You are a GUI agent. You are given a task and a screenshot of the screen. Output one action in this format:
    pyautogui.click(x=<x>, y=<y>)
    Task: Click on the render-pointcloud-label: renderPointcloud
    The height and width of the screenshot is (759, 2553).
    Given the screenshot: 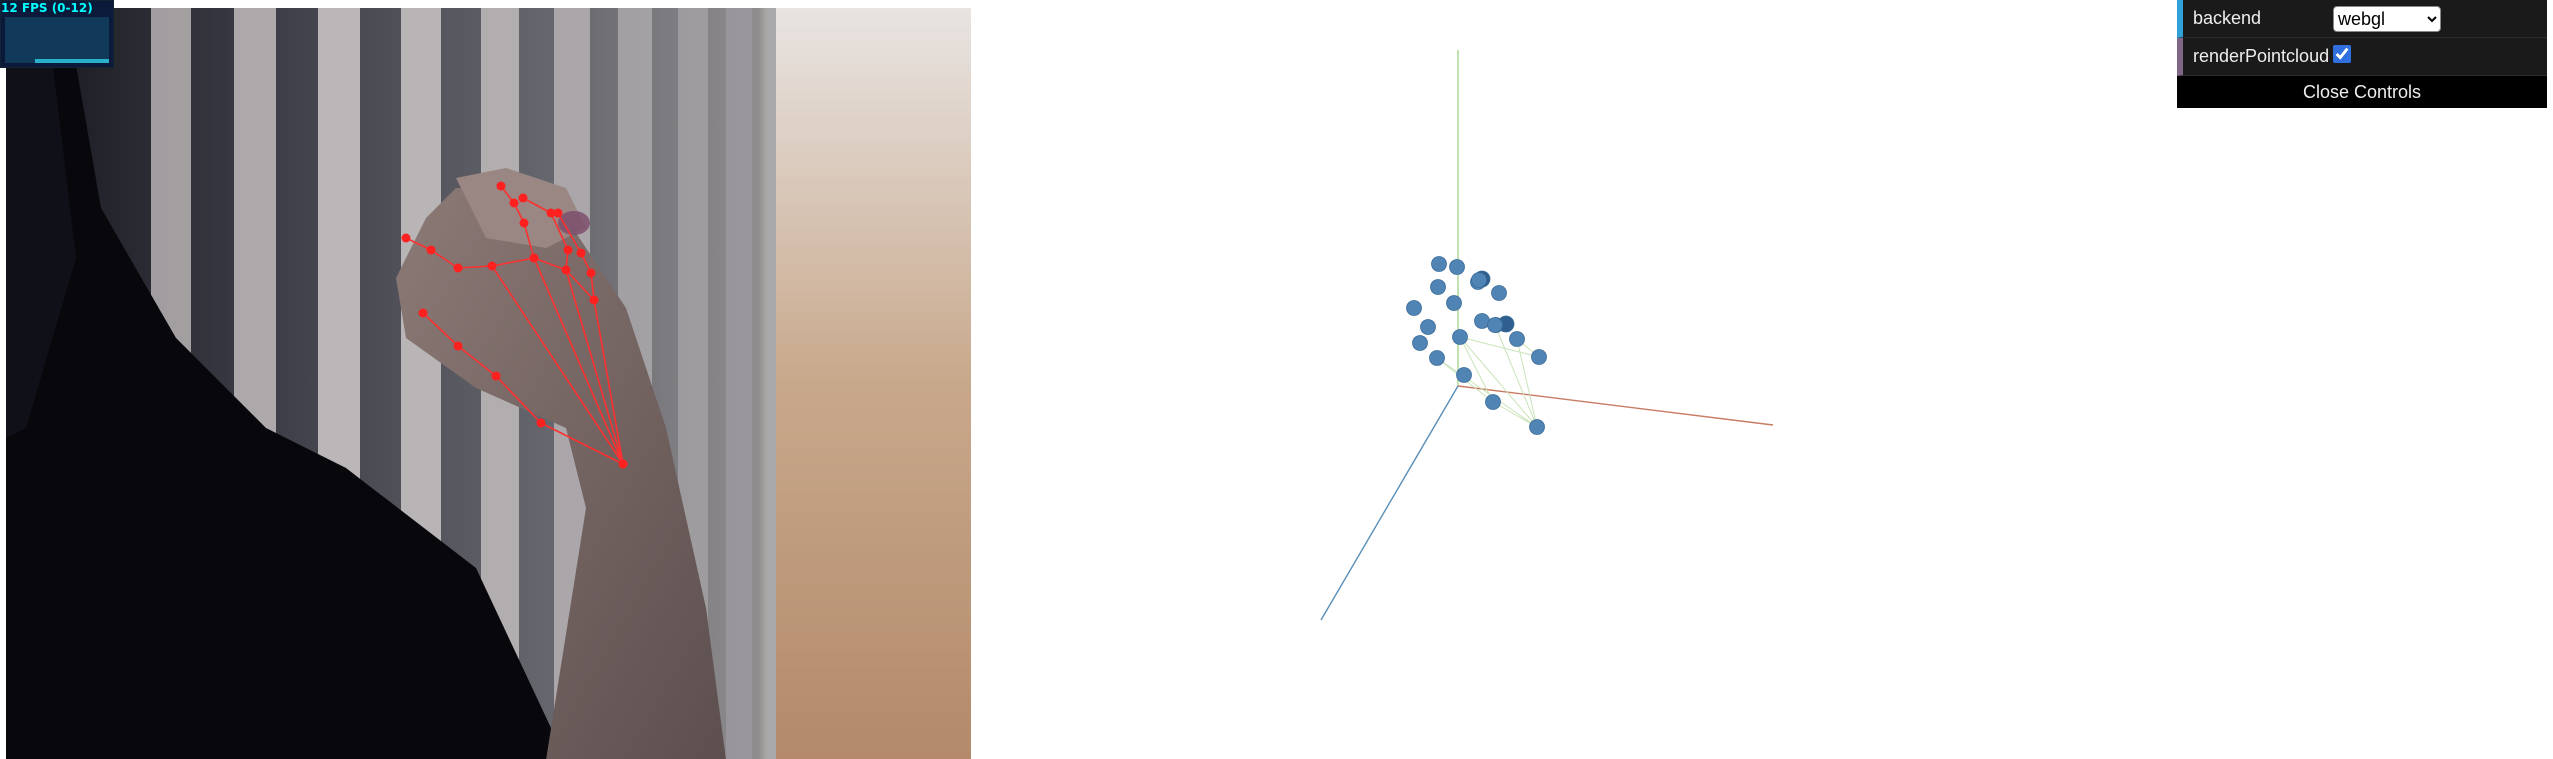 What is the action you would take?
    pyautogui.click(x=2261, y=56)
    